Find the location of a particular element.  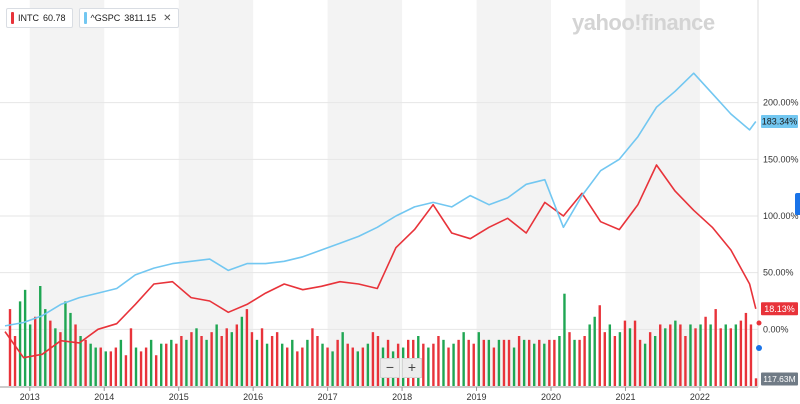

volume-value-label: 117.63M is located at coordinates (779, 379).